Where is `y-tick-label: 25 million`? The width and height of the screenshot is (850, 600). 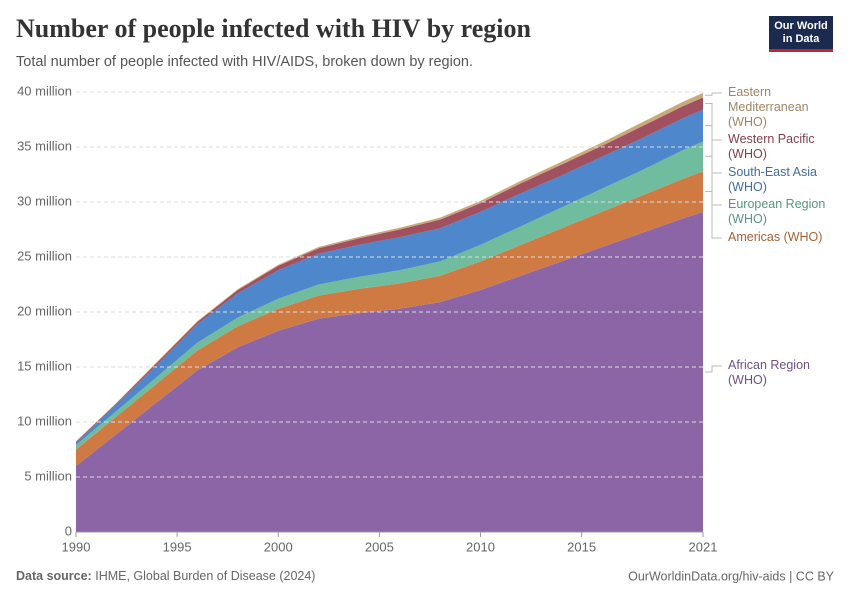
y-tick-label: 25 million is located at coordinates (44, 255).